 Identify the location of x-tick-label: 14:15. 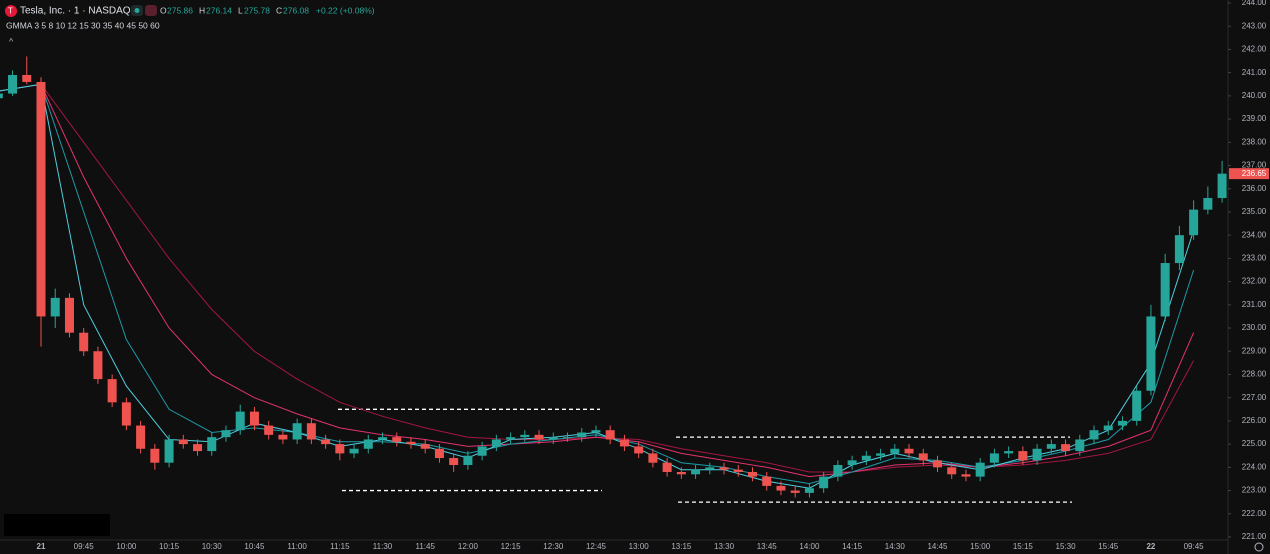
(852, 546).